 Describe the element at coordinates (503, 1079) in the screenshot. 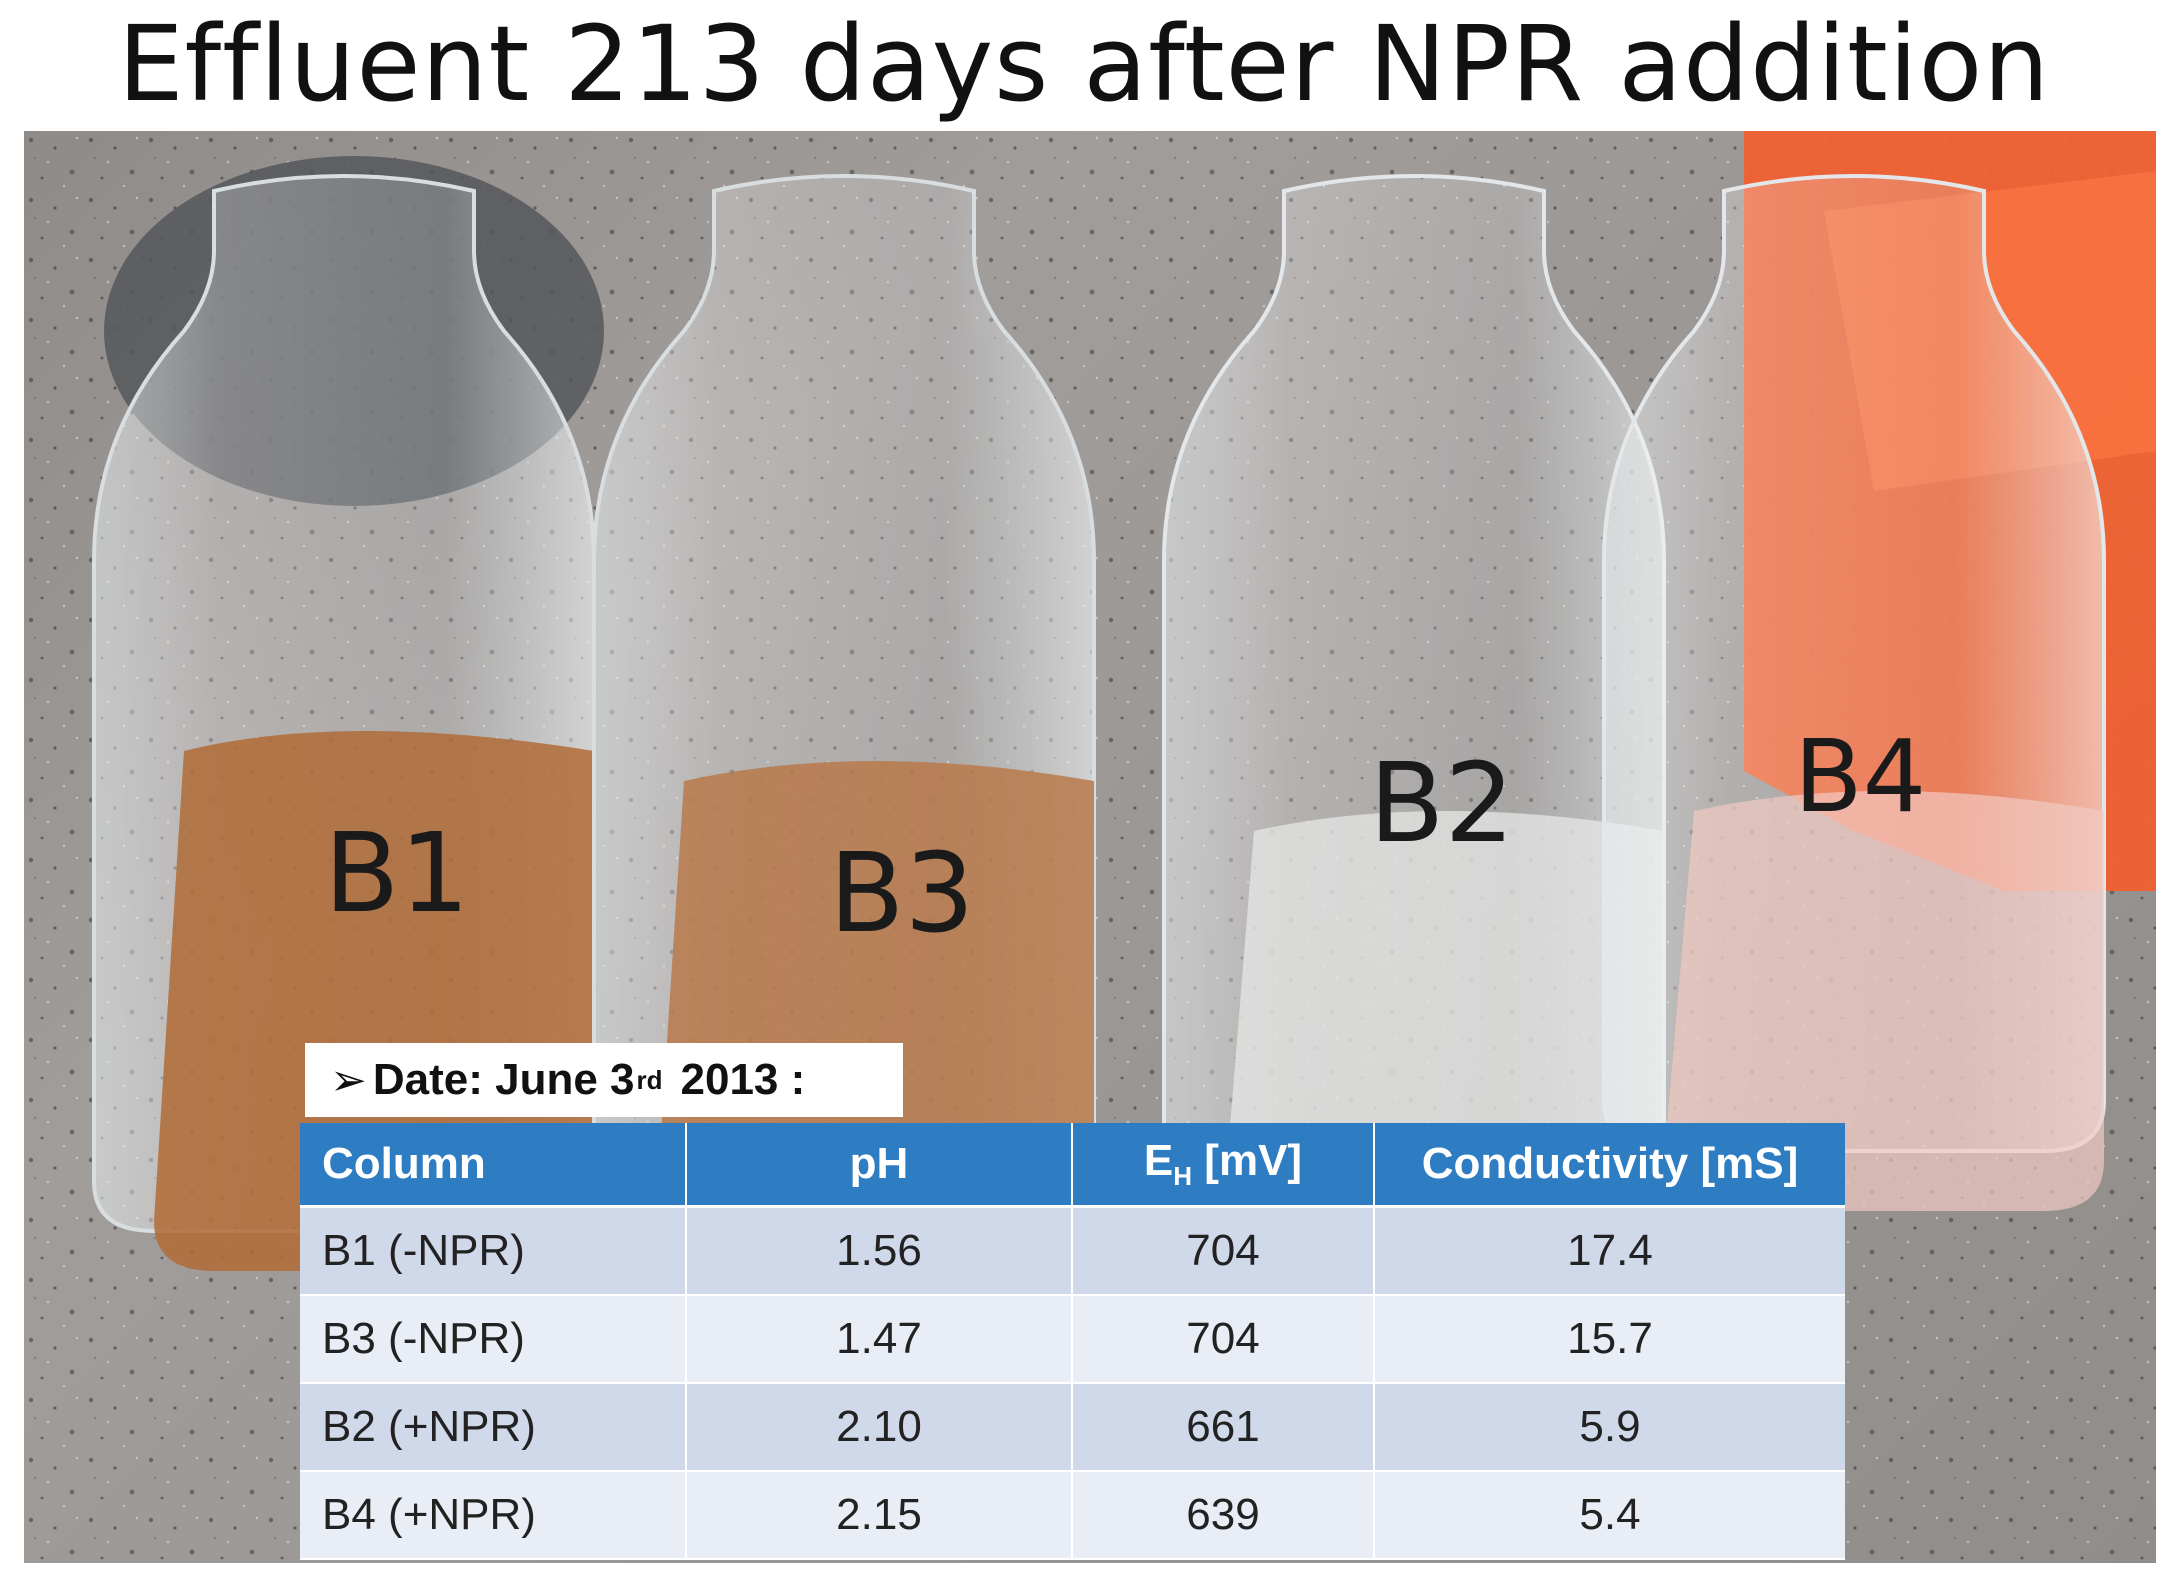

I see `date-prefix: Date: June 3` at that location.